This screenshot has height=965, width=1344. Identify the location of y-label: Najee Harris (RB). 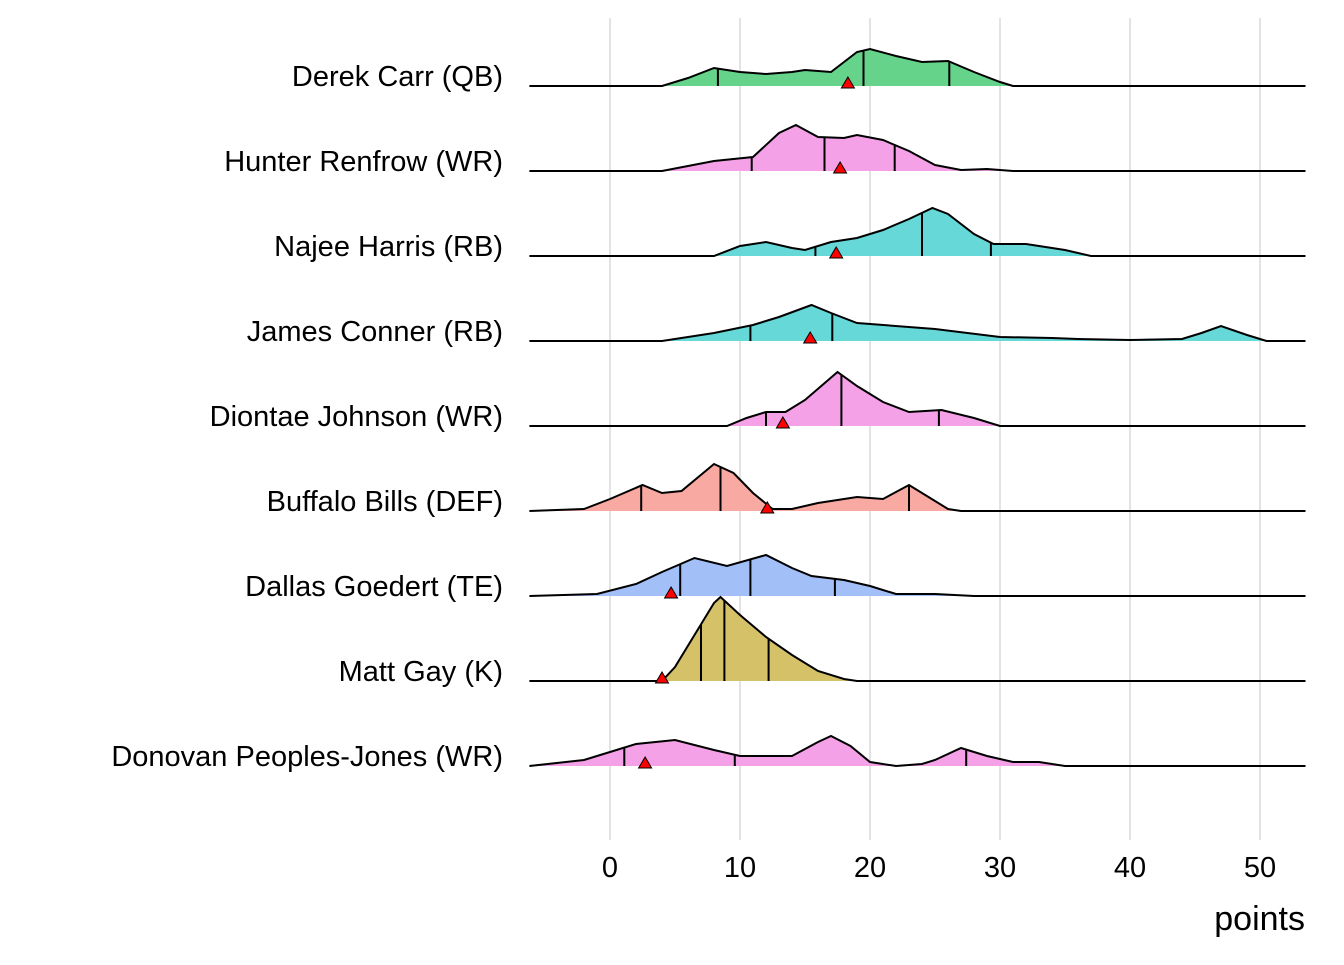
(388, 247).